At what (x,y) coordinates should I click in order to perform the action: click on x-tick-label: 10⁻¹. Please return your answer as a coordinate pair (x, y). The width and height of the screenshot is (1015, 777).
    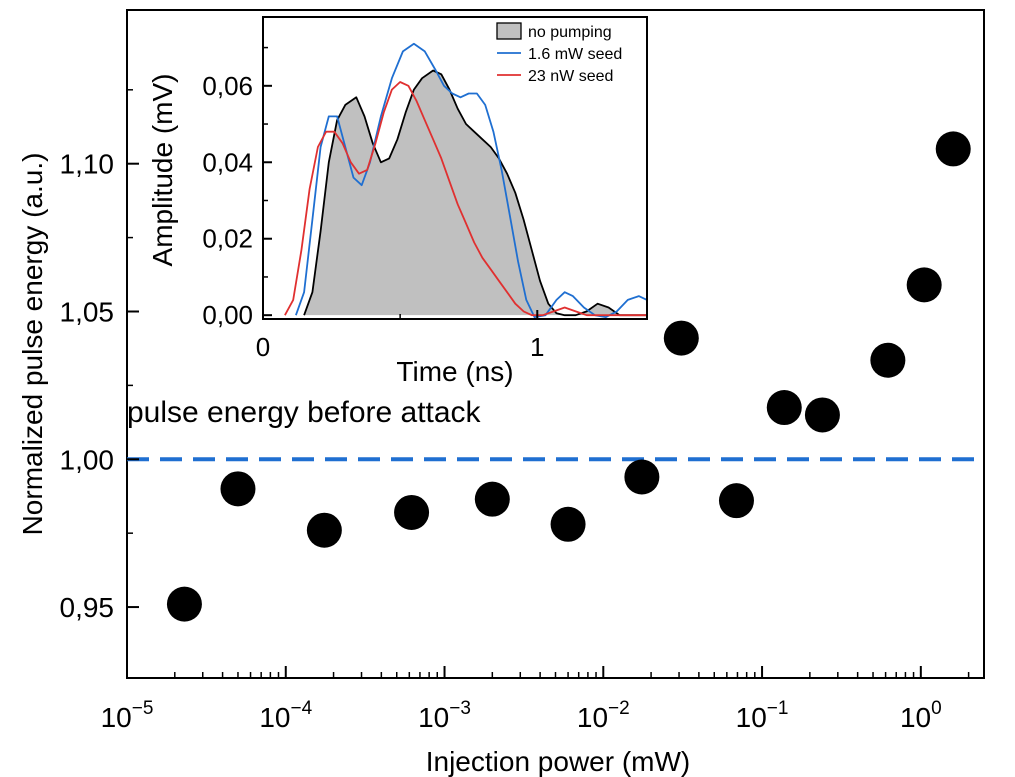
    Looking at the image, I should click on (762, 715).